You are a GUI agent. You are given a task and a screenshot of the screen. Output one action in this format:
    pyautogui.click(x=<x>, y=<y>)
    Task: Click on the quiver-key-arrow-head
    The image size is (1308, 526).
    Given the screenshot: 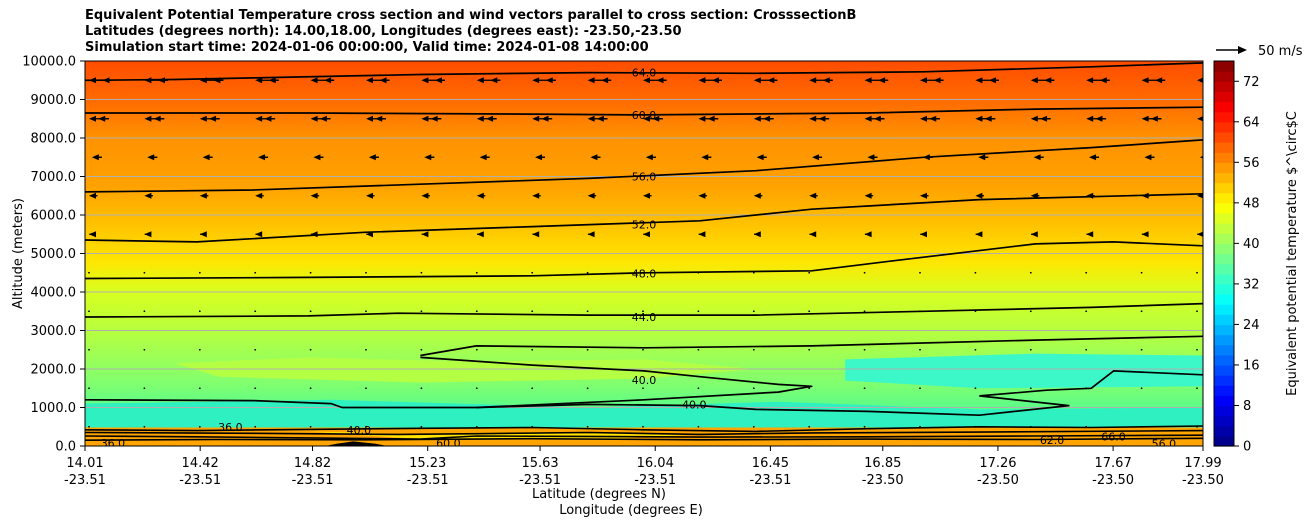 What is the action you would take?
    pyautogui.click(x=1242, y=50)
    